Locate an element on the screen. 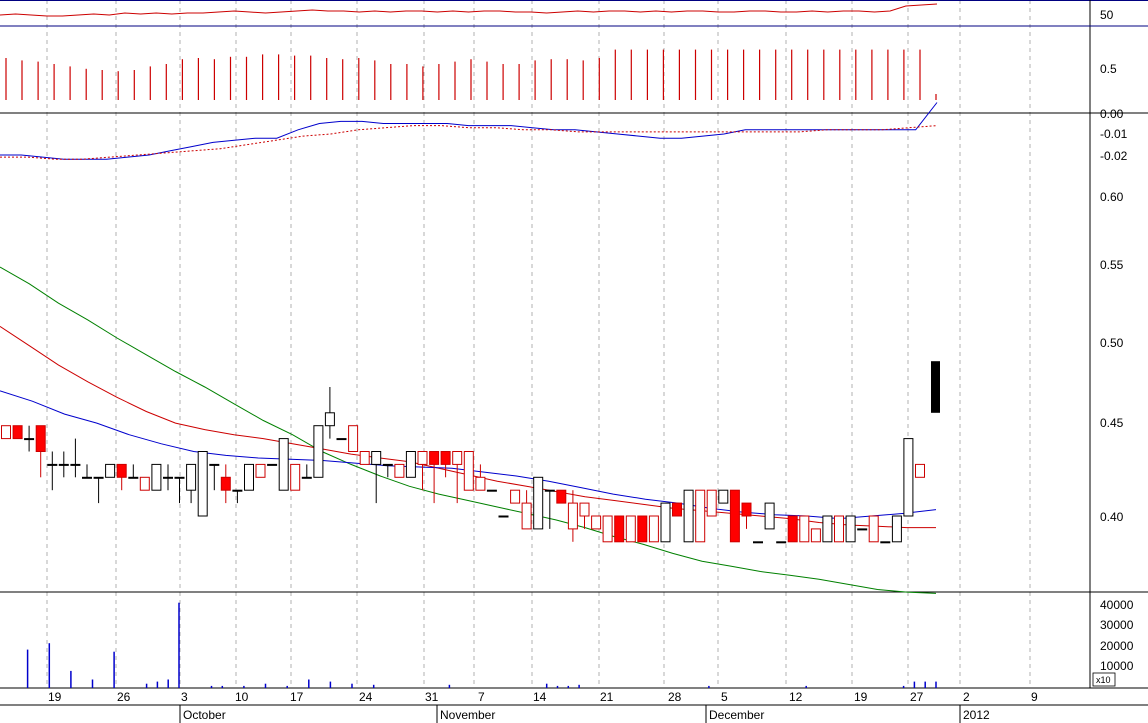 The image size is (1148, 723). rsi-tick-label: 50 is located at coordinates (1107, 15).